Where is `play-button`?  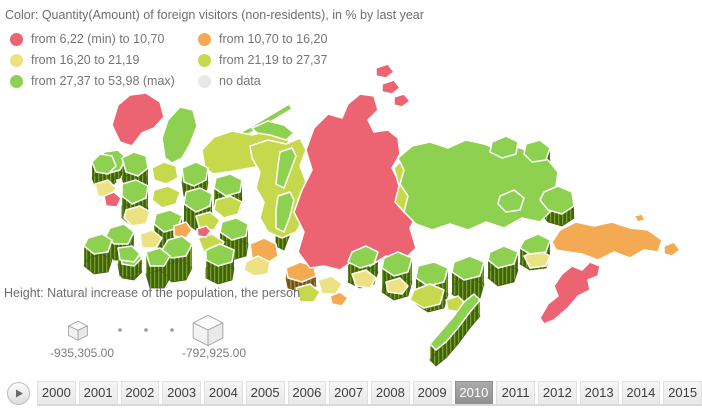 play-button is located at coordinates (18, 393).